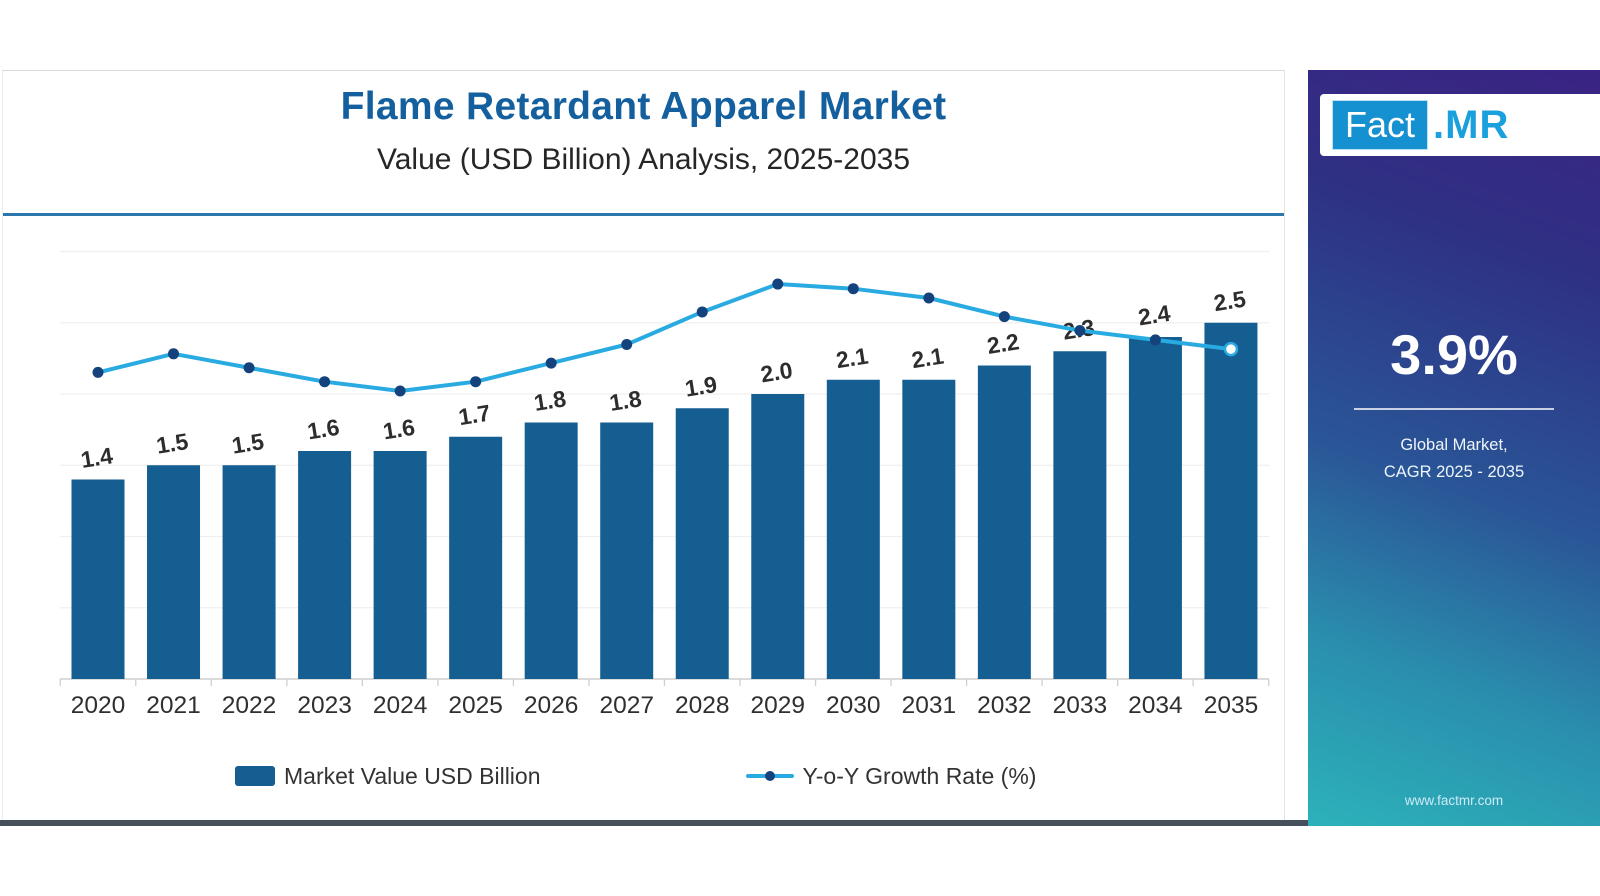  What do you see at coordinates (853, 705) in the screenshot?
I see `year-label: 2030` at bounding box center [853, 705].